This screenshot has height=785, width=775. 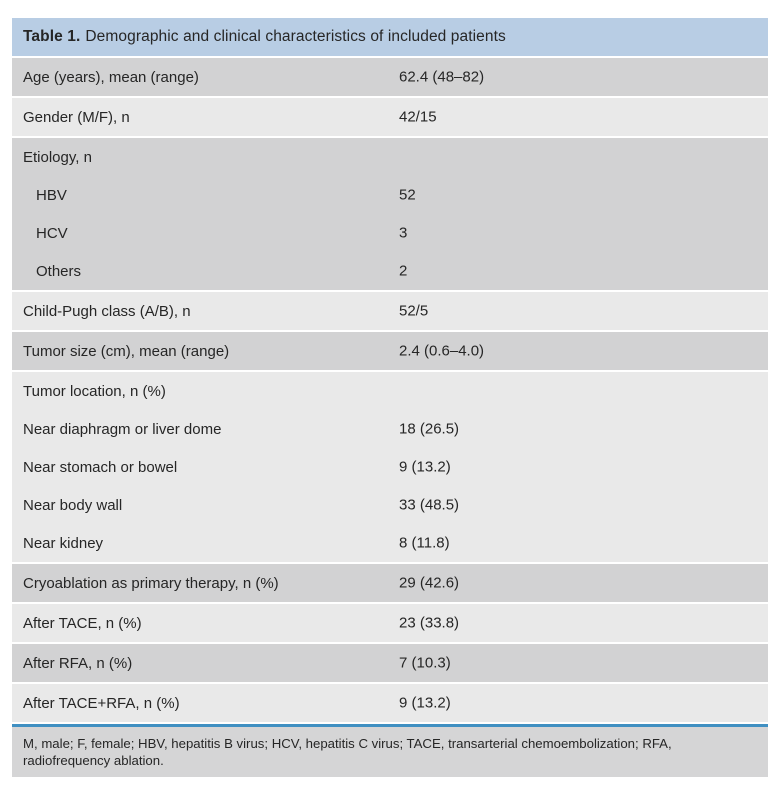 What do you see at coordinates (442, 77) in the screenshot?
I see `row-value: 62.4 (48–82)` at bounding box center [442, 77].